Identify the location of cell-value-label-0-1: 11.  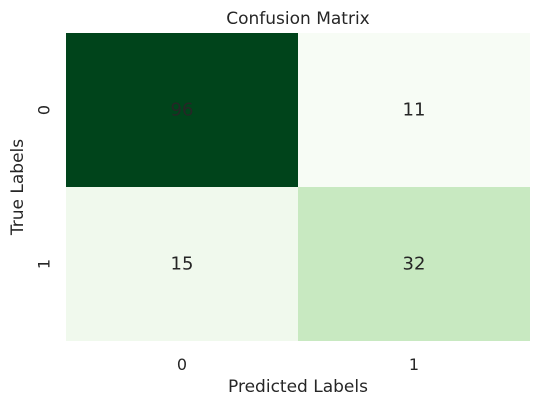
(414, 110).